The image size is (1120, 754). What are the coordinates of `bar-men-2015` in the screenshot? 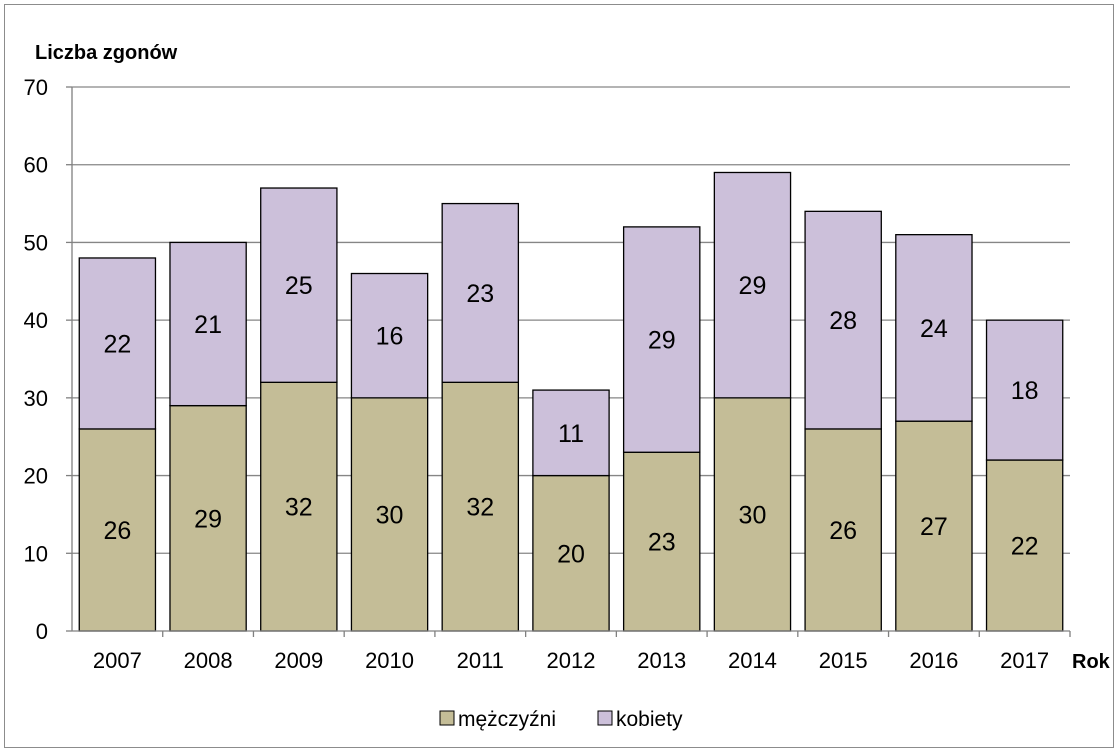 It's located at (843, 530).